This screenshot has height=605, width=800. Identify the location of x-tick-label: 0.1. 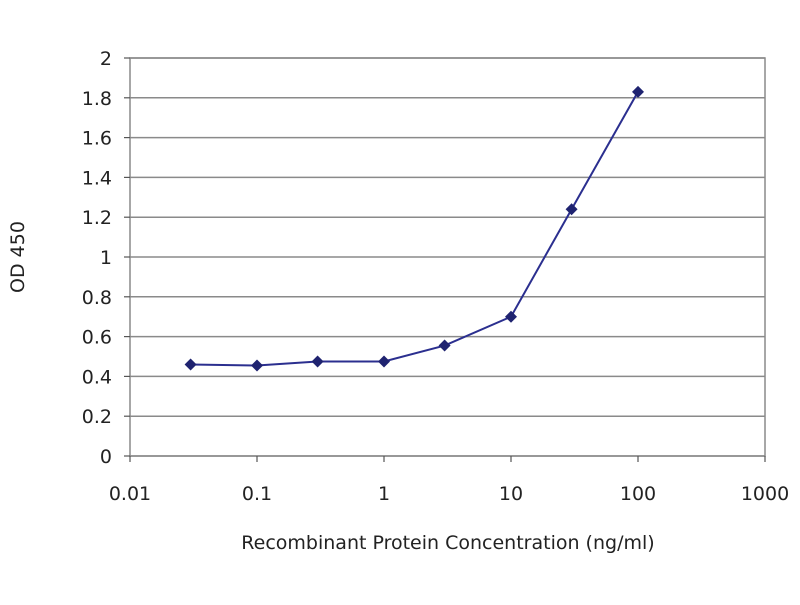
(257, 494).